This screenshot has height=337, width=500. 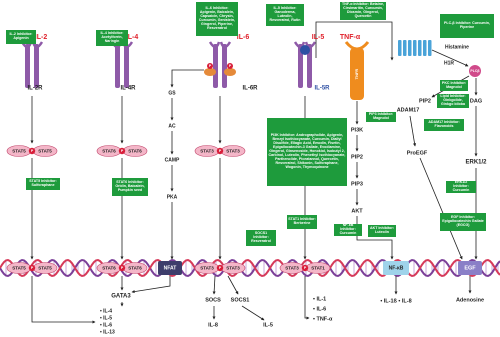 I want to click on node-label: Histamine, so click(x=457, y=47).